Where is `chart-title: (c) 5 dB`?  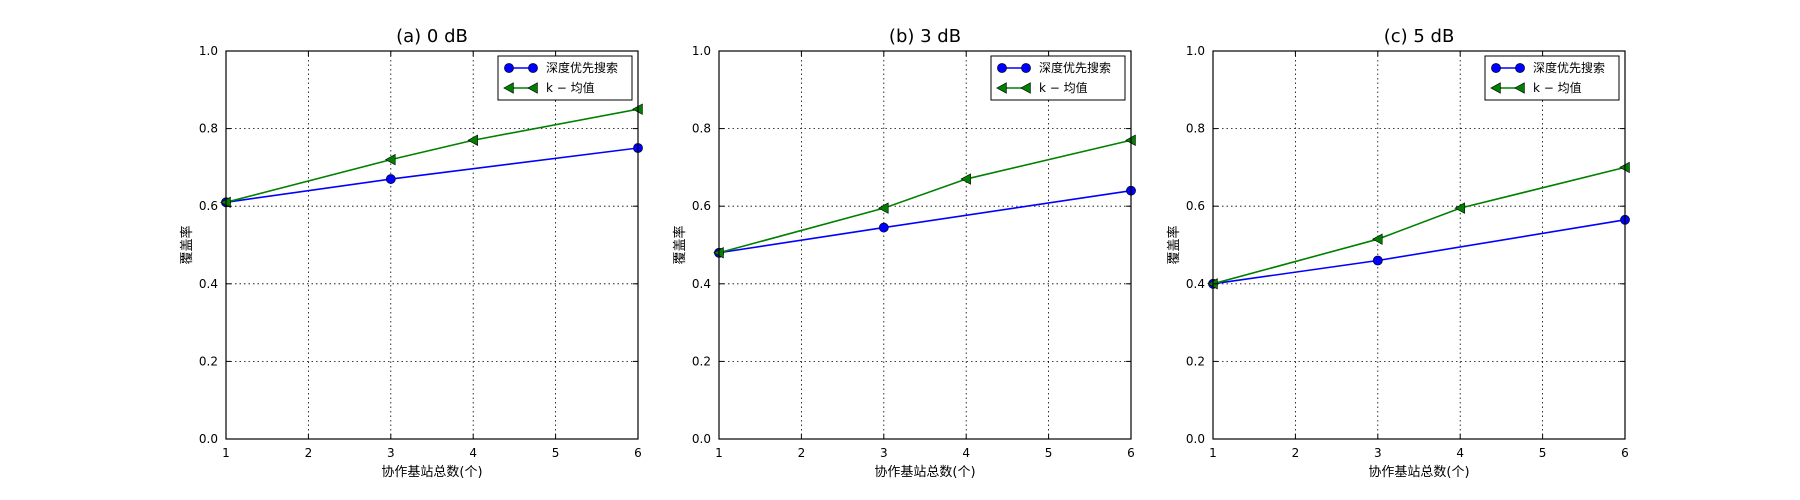 chart-title: (c) 5 dB is located at coordinates (1419, 36).